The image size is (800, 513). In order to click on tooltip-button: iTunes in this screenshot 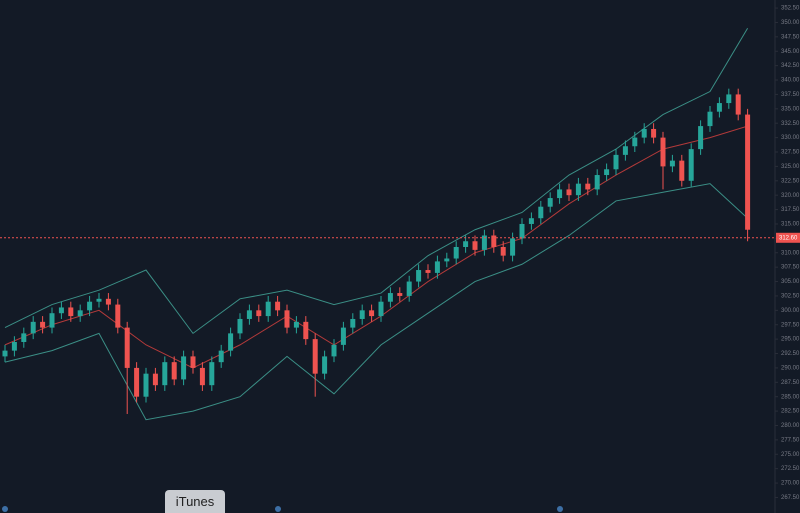, I will do `click(195, 501)`.